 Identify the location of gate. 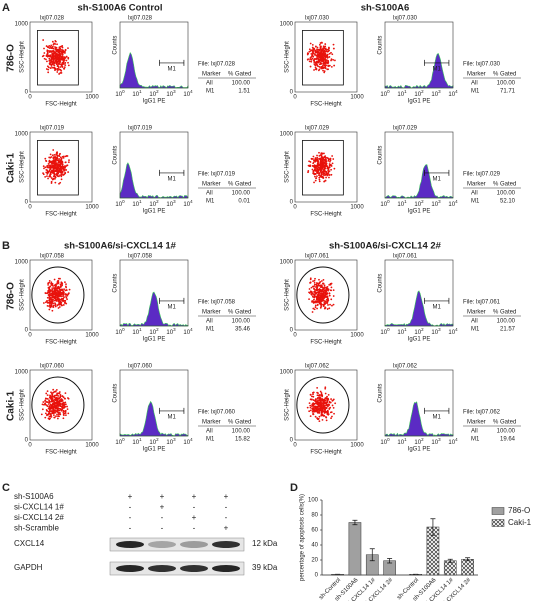
(323, 405).